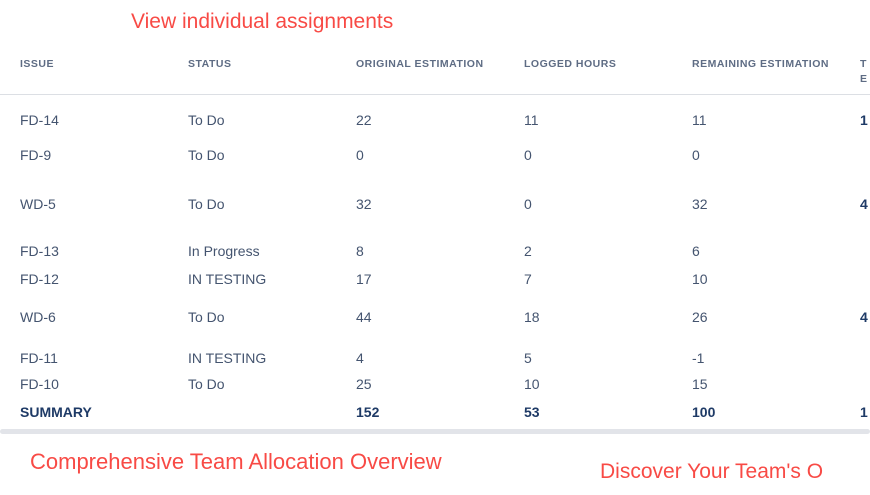  I want to click on total-cell: 1, so click(864, 120).